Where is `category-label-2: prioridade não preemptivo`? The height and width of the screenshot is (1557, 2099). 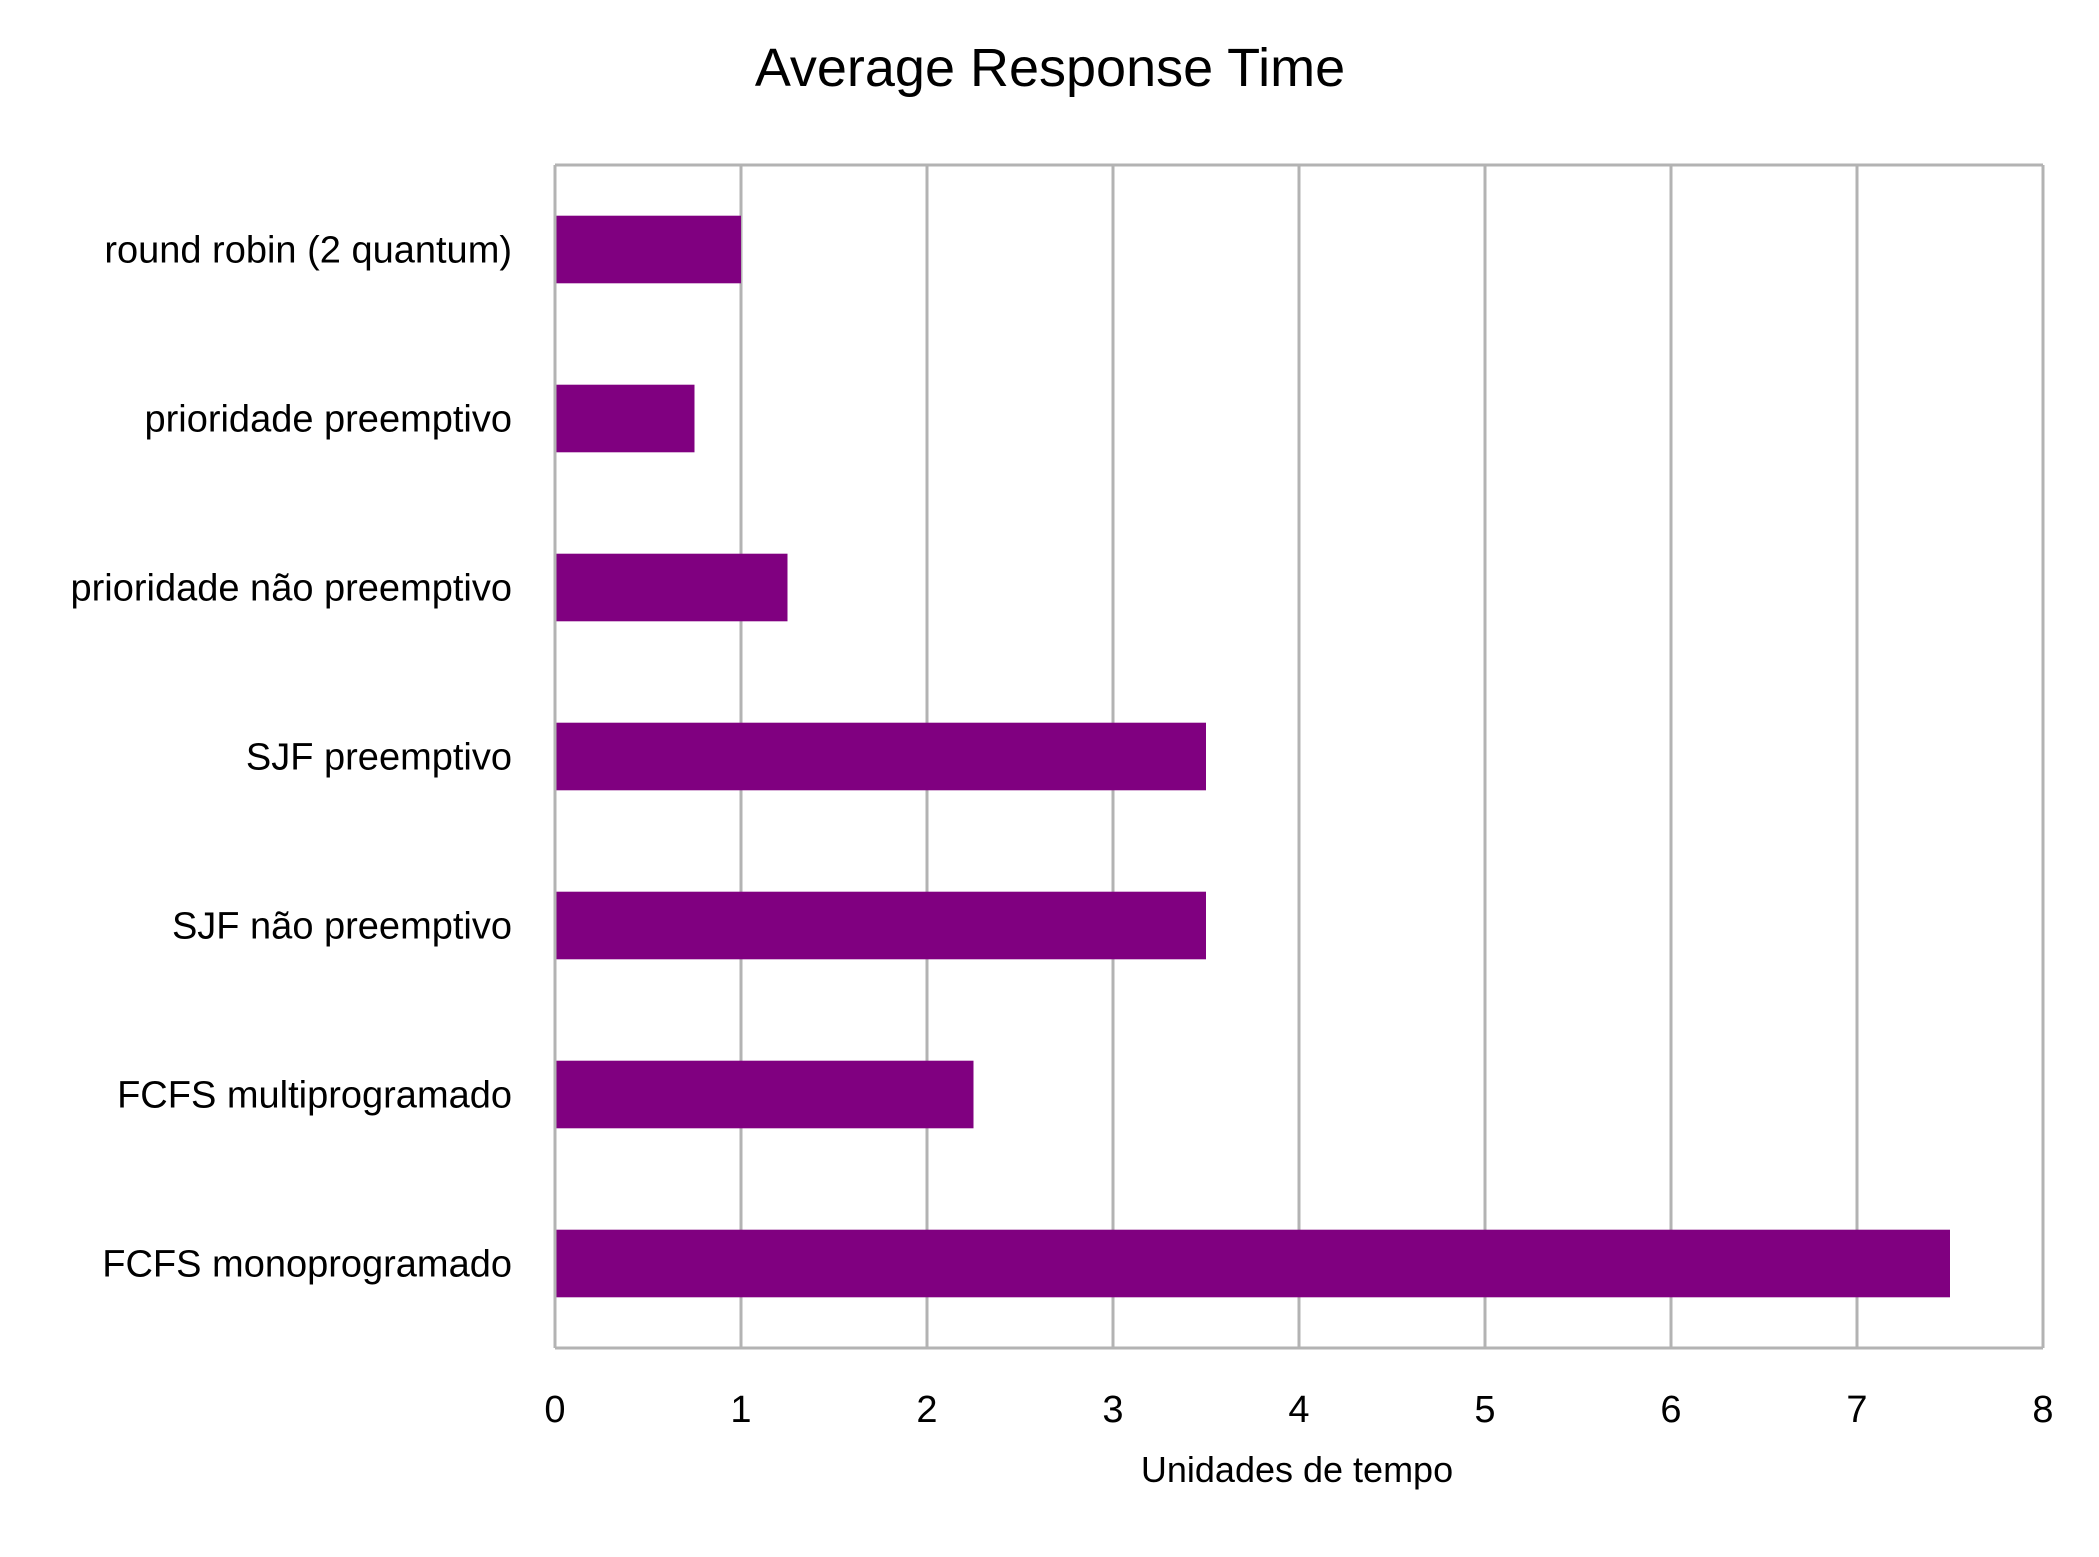 category-label-2: prioridade não preemptivo is located at coordinates (292, 589).